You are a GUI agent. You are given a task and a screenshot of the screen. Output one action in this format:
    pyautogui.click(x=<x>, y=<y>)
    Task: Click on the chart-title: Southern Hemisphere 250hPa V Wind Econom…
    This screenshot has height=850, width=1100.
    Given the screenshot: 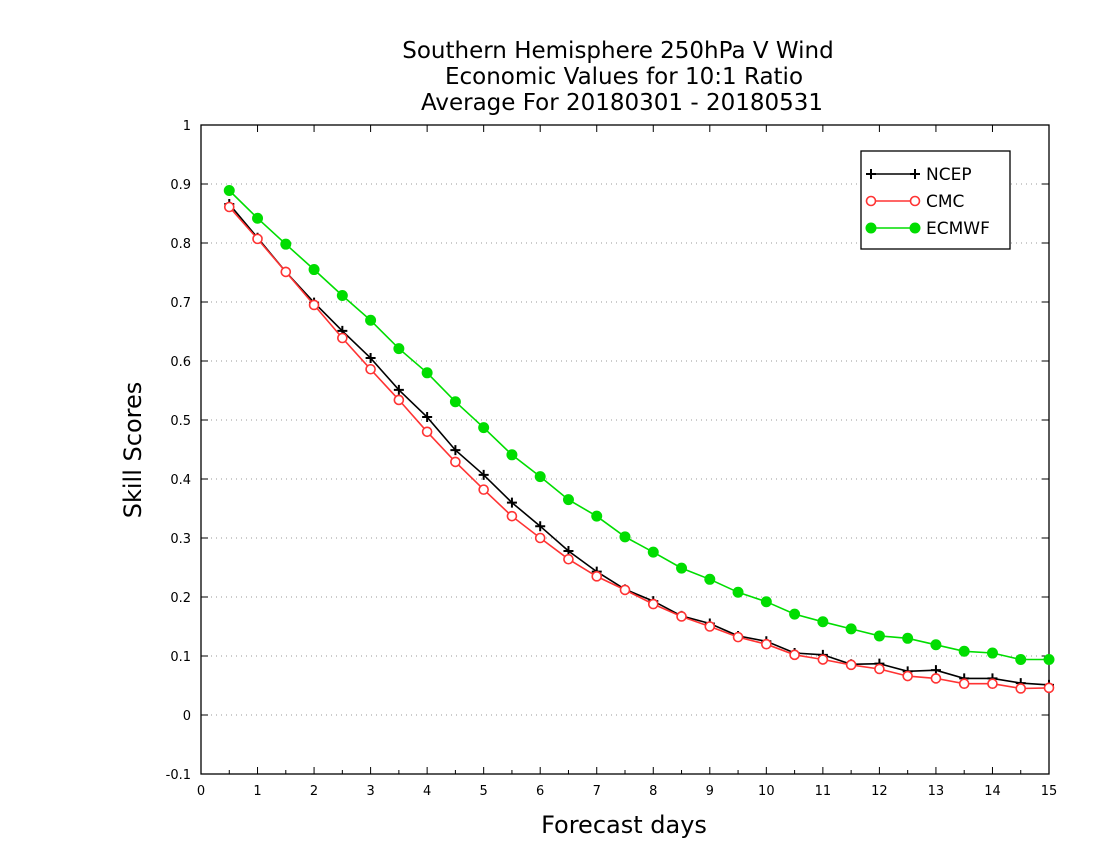 What is the action you would take?
    pyautogui.click(x=617, y=77)
    